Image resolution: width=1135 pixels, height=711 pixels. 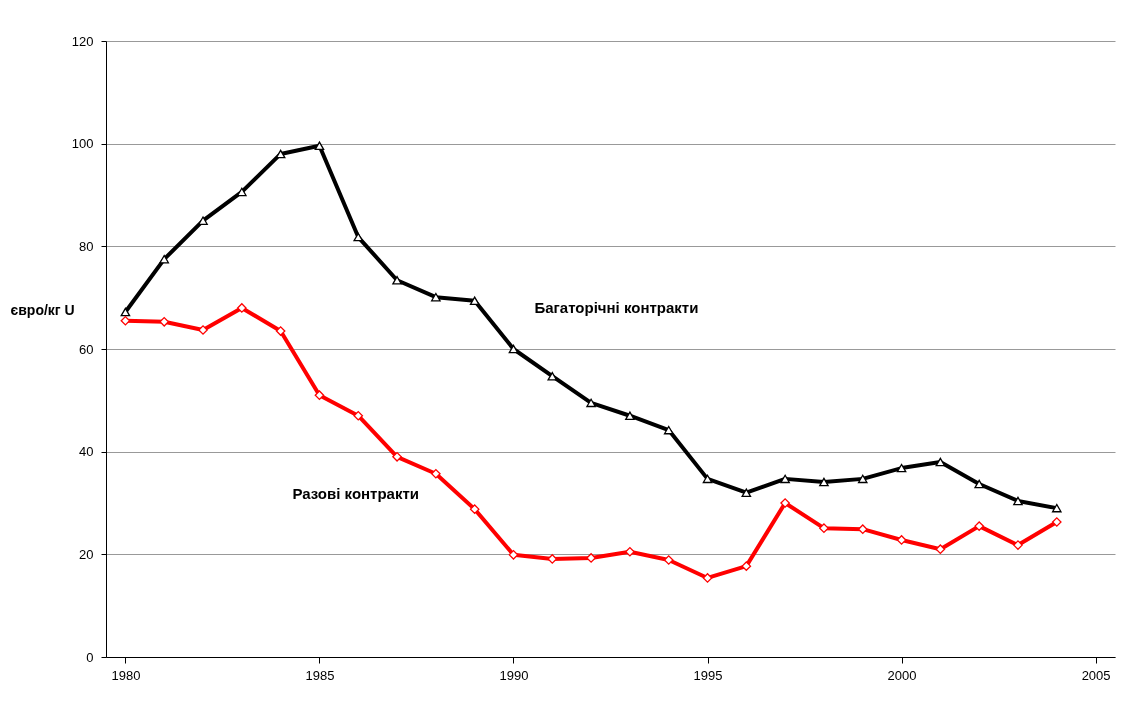 I want to click on x-tick-label: 1985, so click(x=320, y=675).